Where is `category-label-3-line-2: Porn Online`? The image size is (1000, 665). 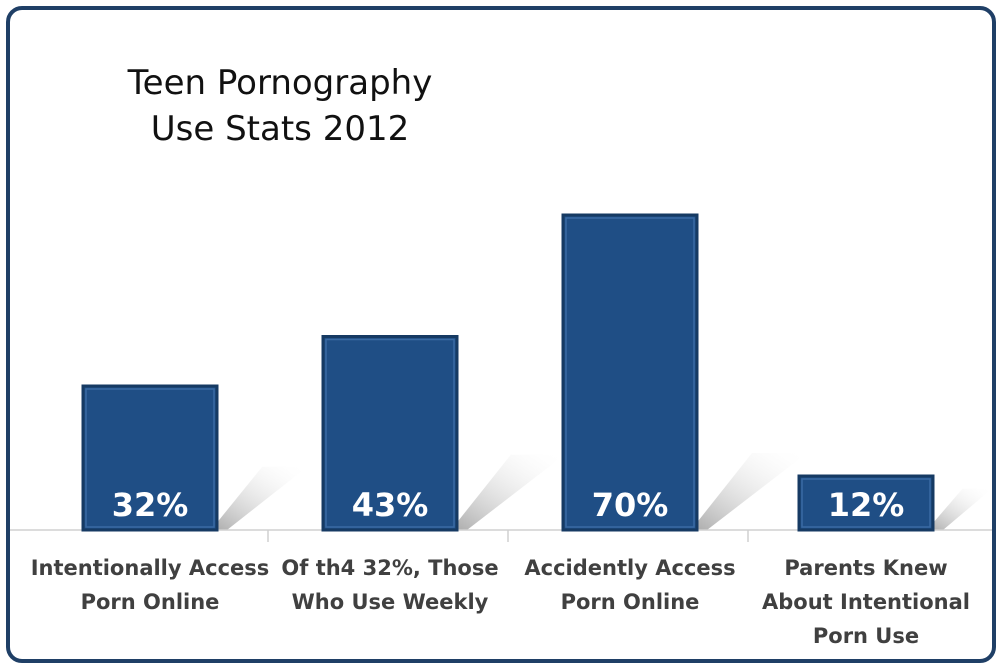 category-label-3-line-2: Porn Online is located at coordinates (630, 602).